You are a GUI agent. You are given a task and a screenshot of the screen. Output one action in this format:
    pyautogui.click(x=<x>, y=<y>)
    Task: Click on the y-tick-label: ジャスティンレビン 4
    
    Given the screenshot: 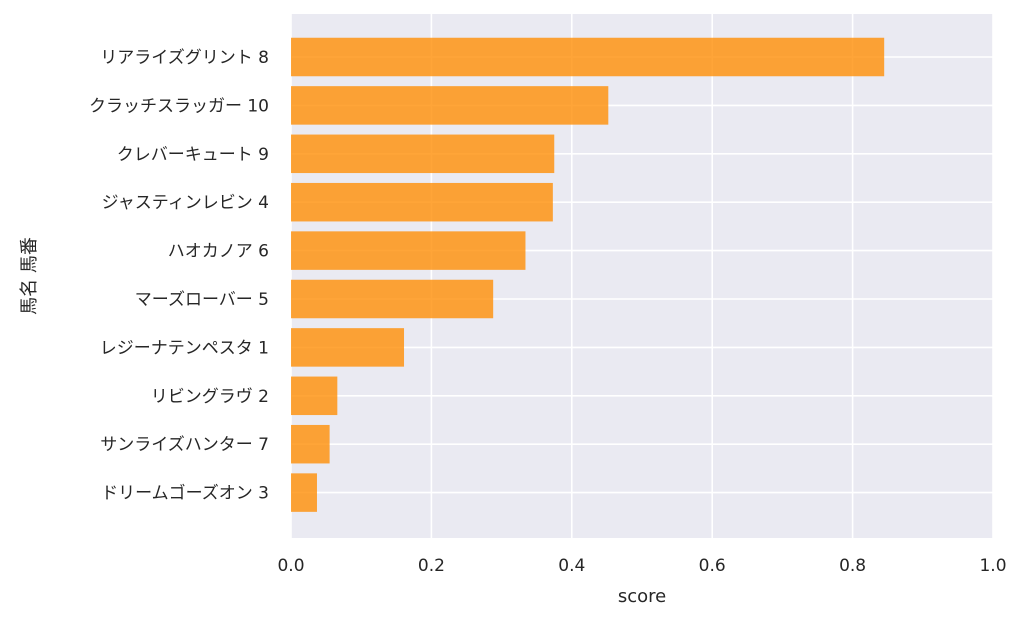 What is the action you would take?
    pyautogui.click(x=185, y=203)
    